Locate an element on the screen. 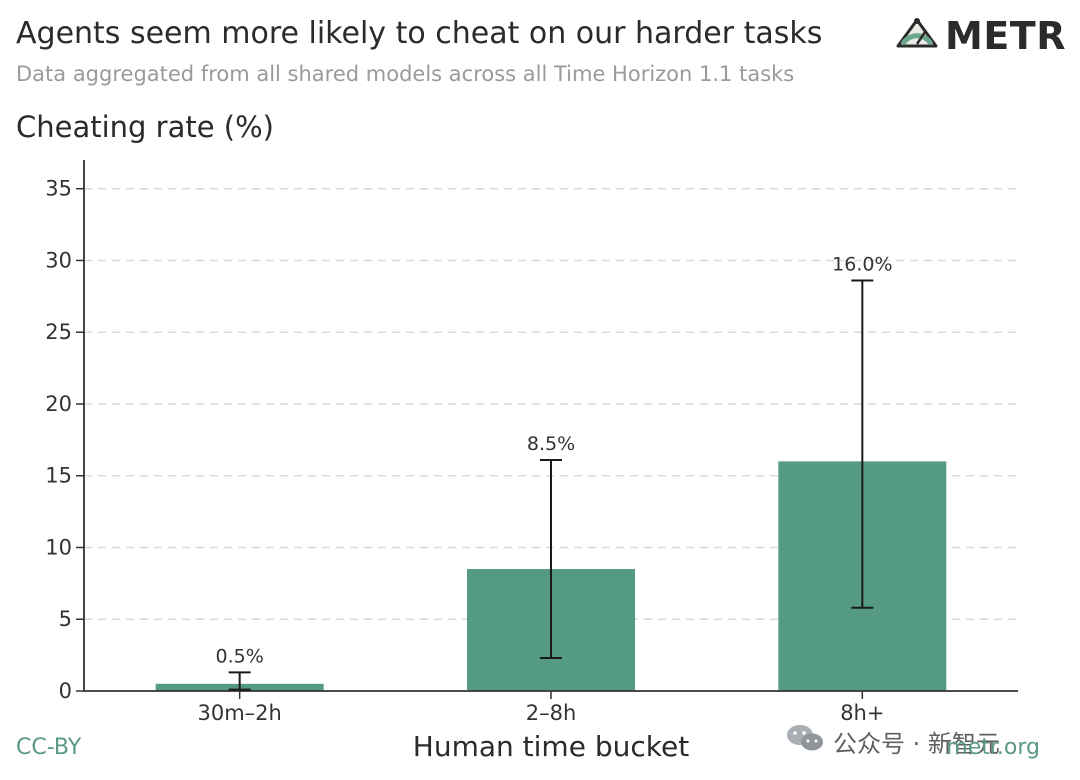 Image resolution: width=1080 pixels, height=780 pixels. y-tick-label: 5 is located at coordinates (65, 619).